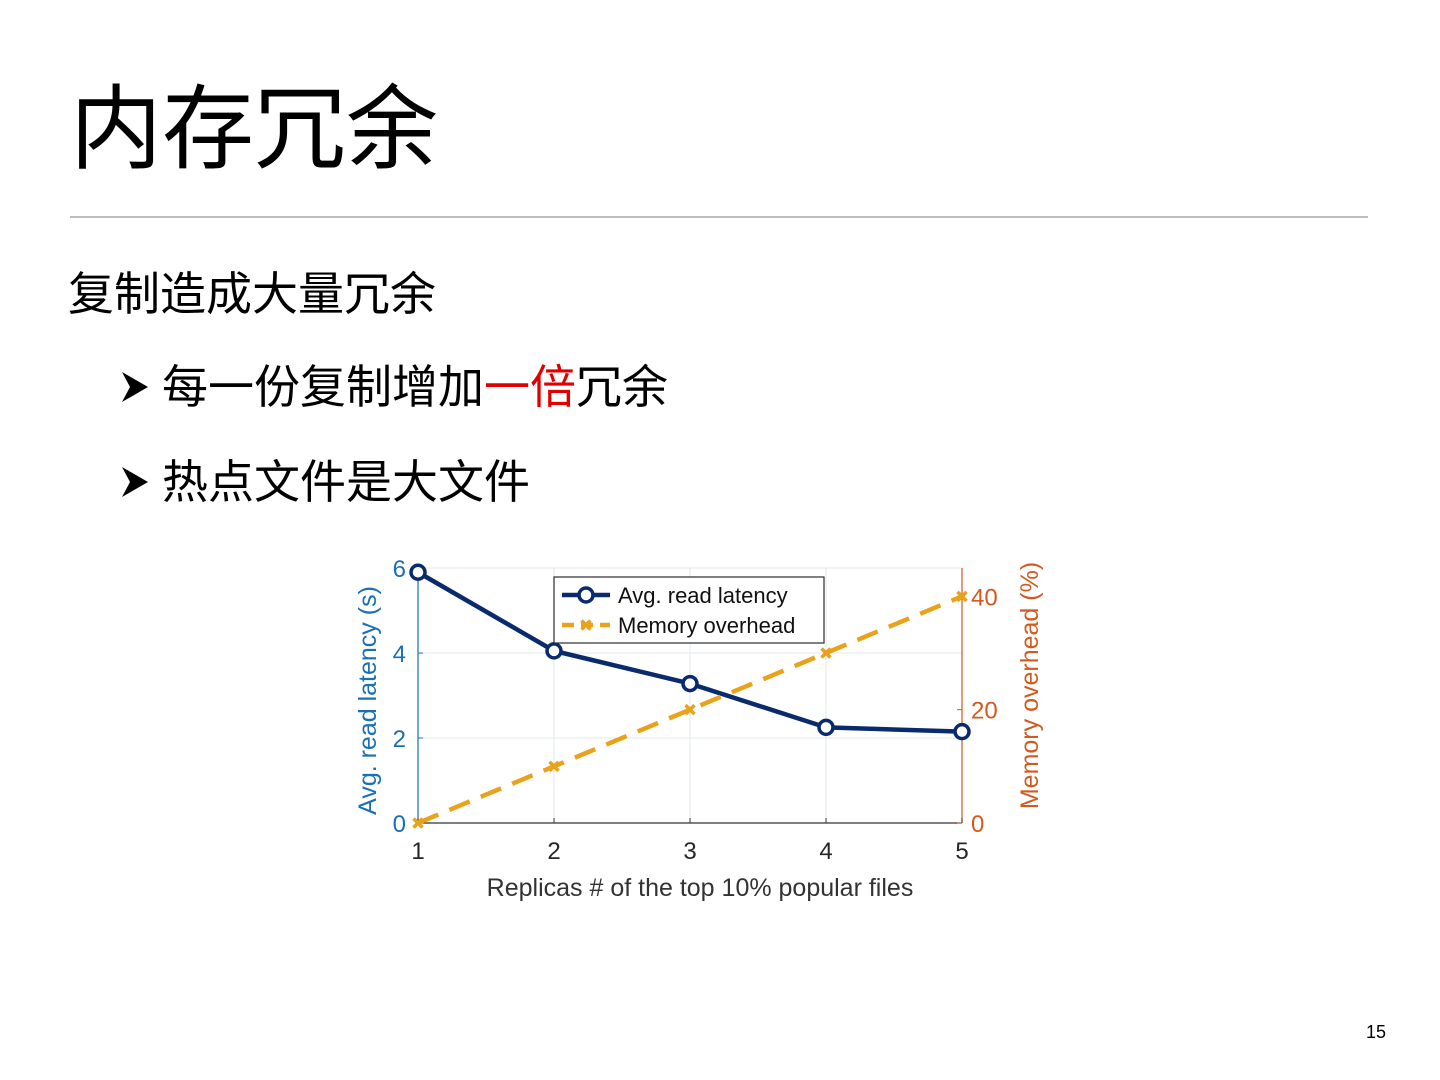  I want to click on right-y-tick-label: 20, so click(984, 711).